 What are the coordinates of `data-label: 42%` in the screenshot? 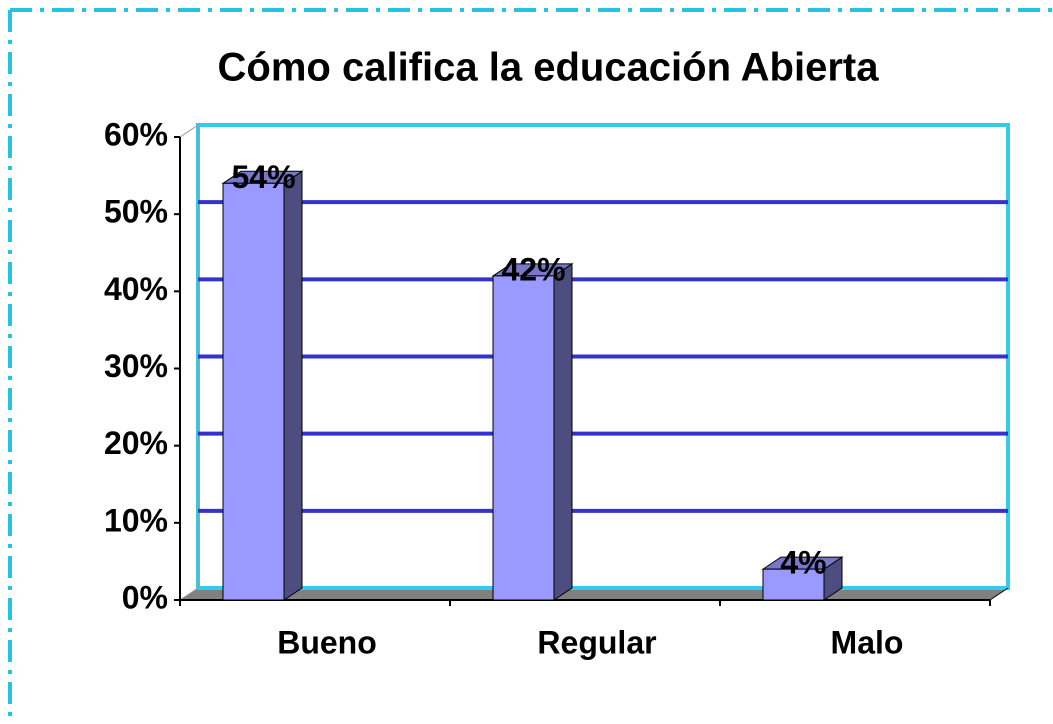 It's located at (533, 269).